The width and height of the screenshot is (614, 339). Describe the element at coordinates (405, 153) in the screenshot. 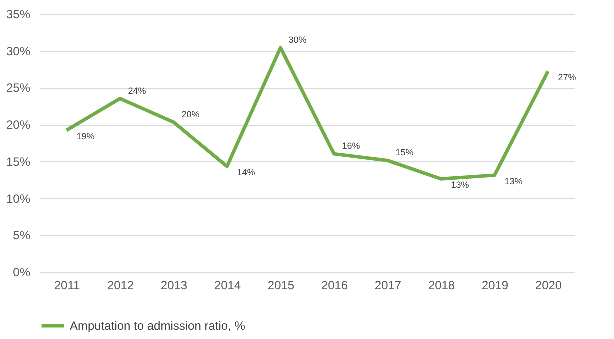

I see `data-label: 15%` at that location.